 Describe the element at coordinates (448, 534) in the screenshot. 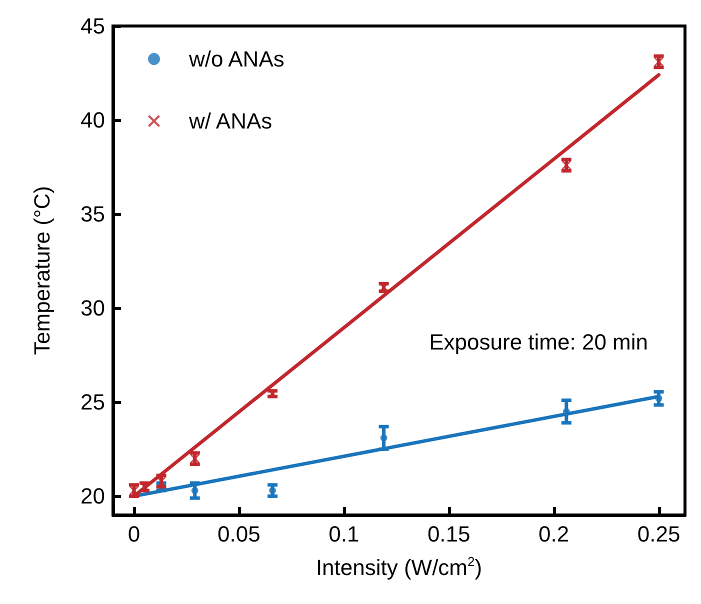

I see `x-tick-label: 0.15` at that location.